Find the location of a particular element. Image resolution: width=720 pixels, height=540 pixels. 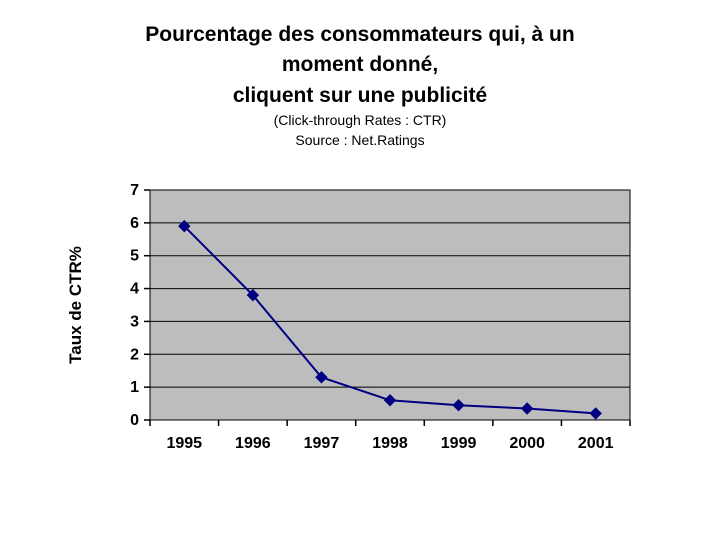

y-tick-label: 0 is located at coordinates (134, 420).